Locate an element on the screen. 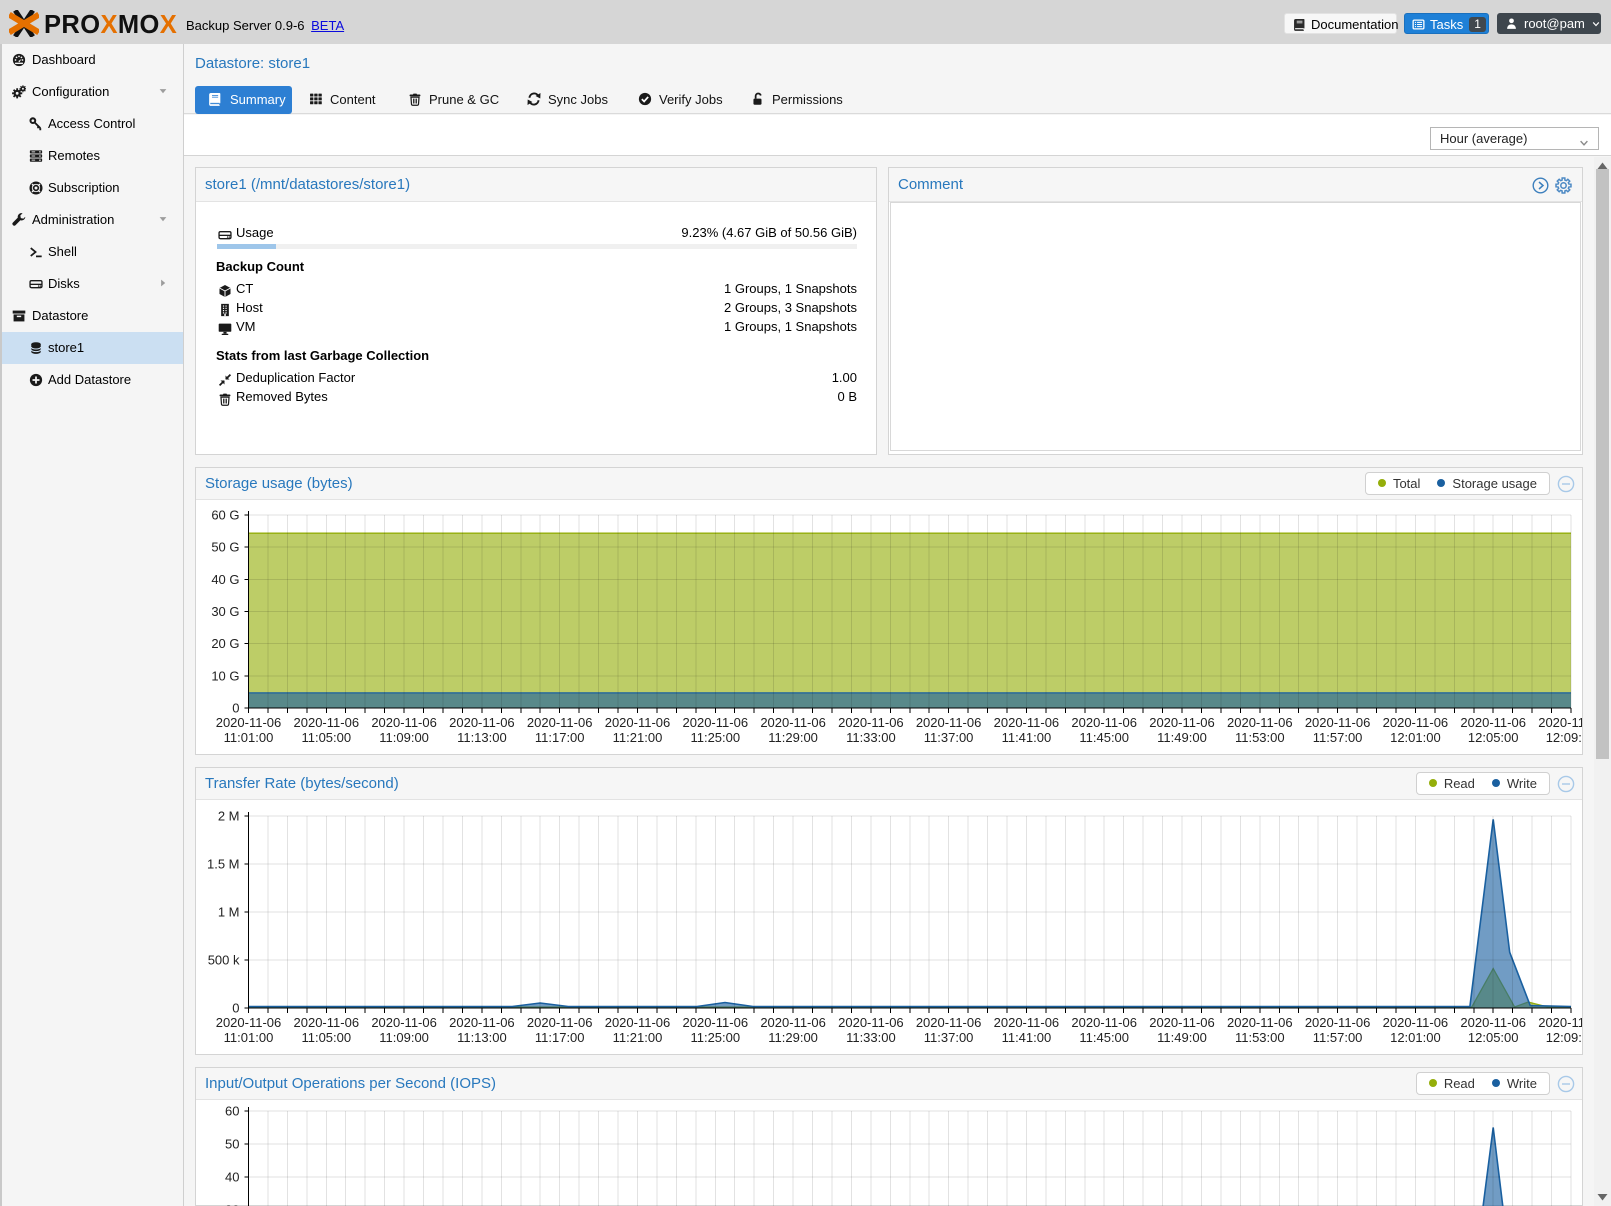 The width and height of the screenshot is (1611, 1206). svg-text: 40 G is located at coordinates (225, 579).